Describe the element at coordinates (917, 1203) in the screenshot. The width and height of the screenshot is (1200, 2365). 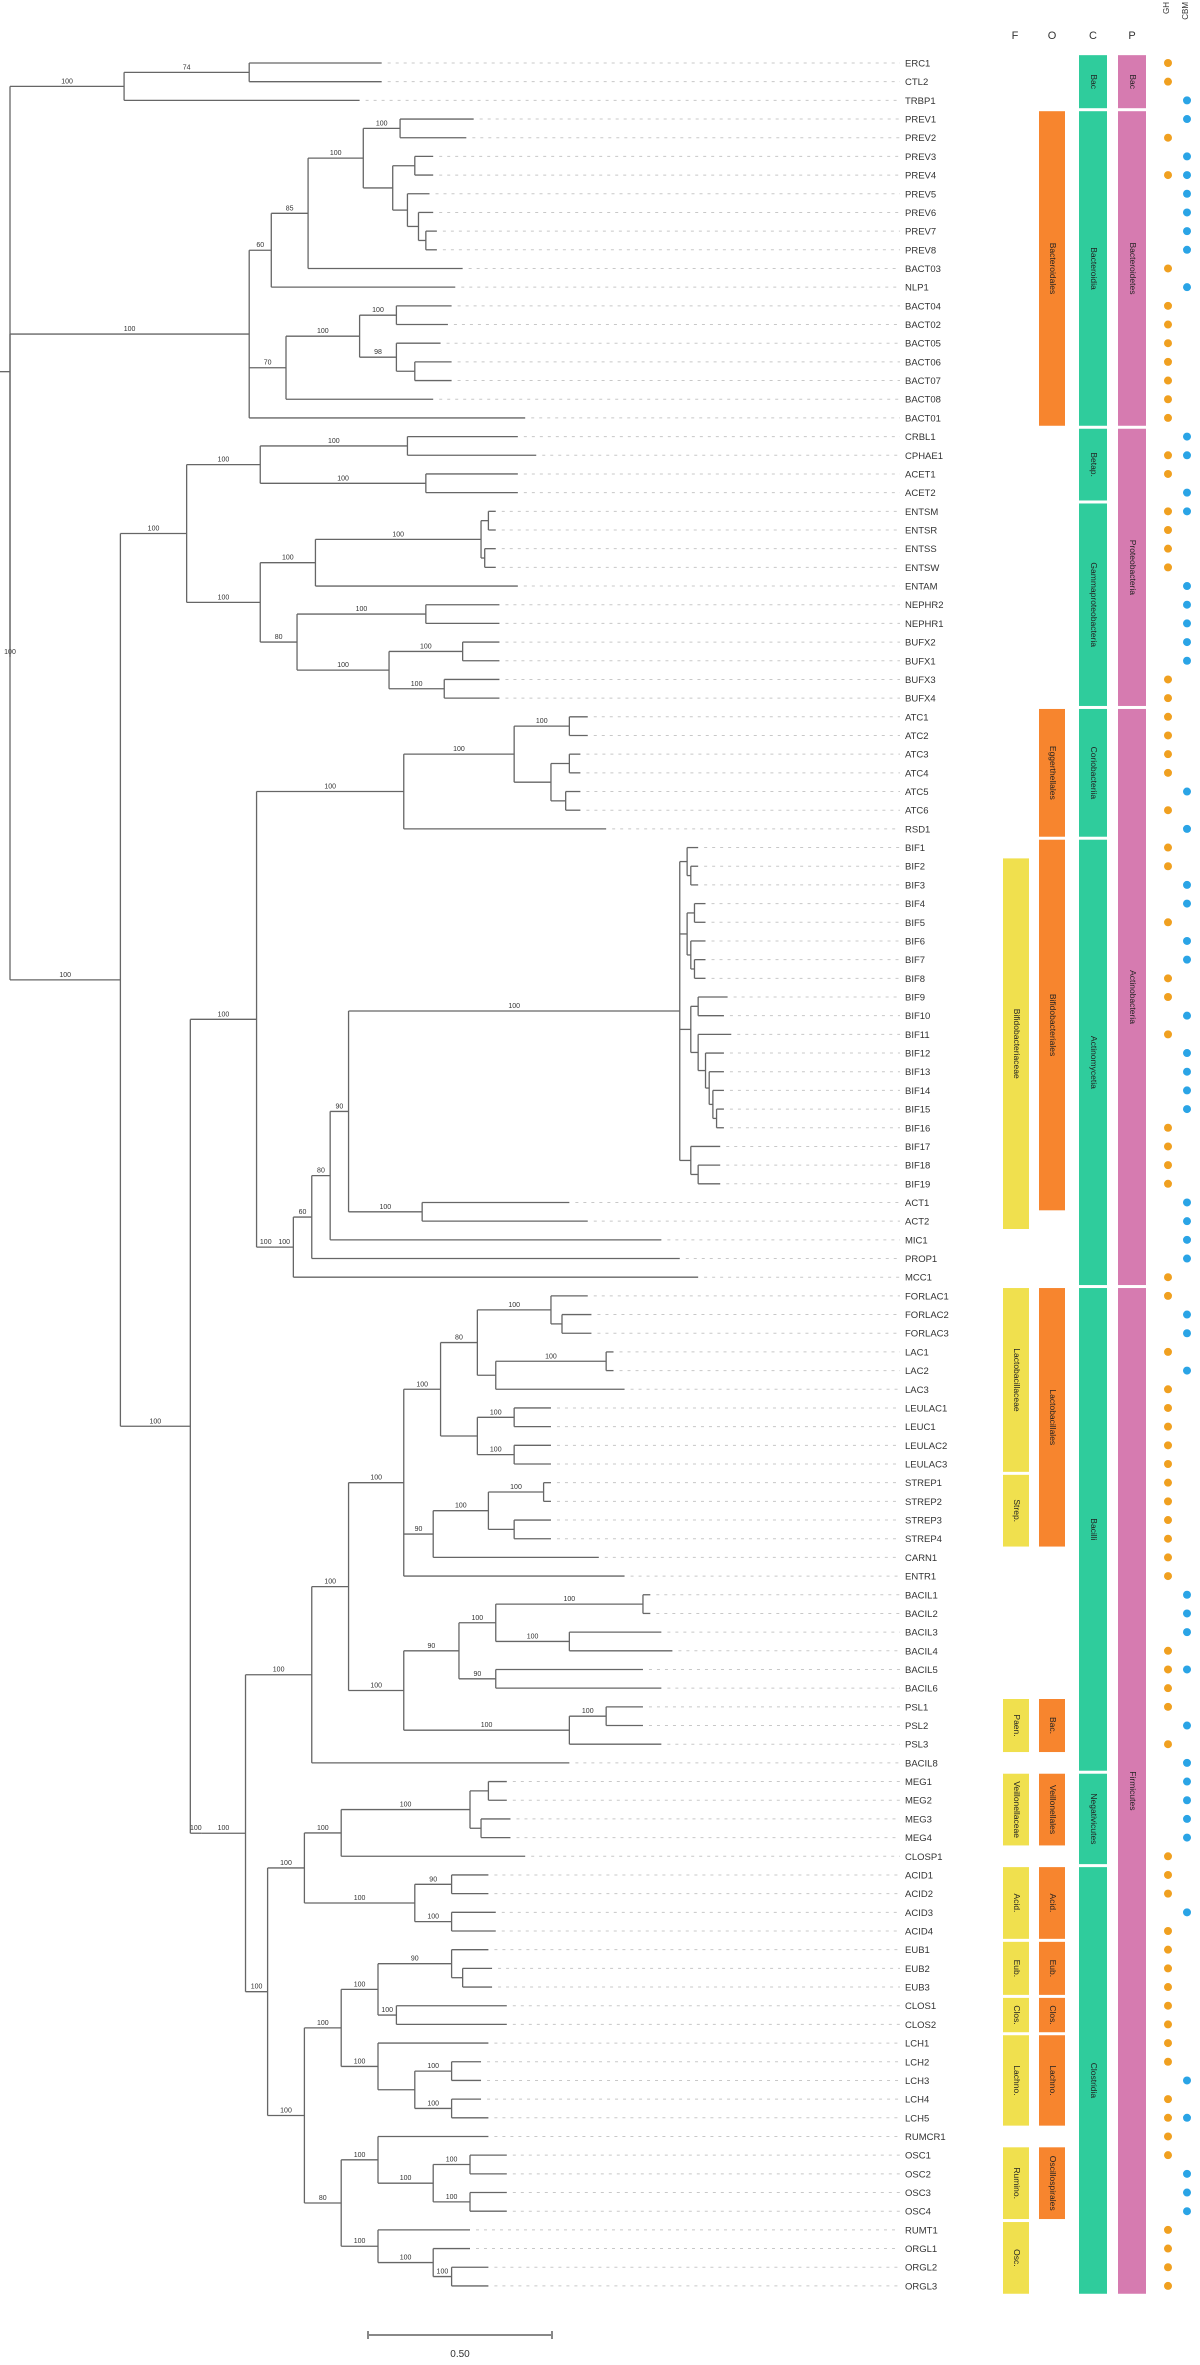
I see `leaf-label: ACT1` at that location.